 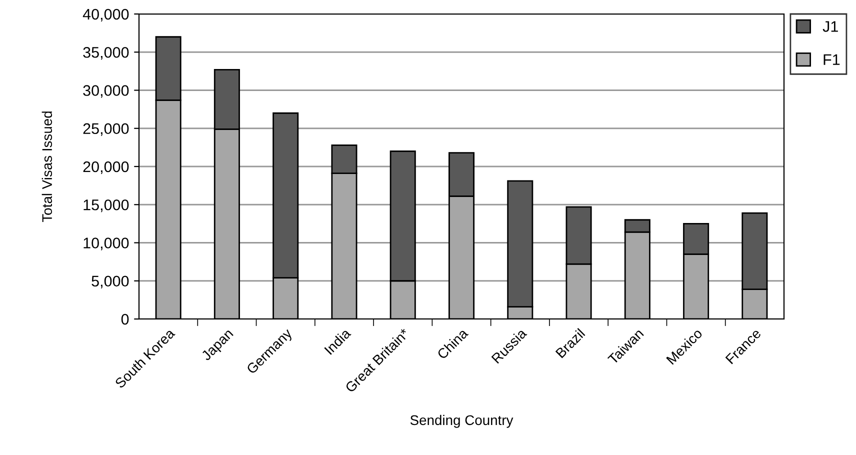 What do you see at coordinates (125, 319) in the screenshot?
I see `y-tick-label: 0` at bounding box center [125, 319].